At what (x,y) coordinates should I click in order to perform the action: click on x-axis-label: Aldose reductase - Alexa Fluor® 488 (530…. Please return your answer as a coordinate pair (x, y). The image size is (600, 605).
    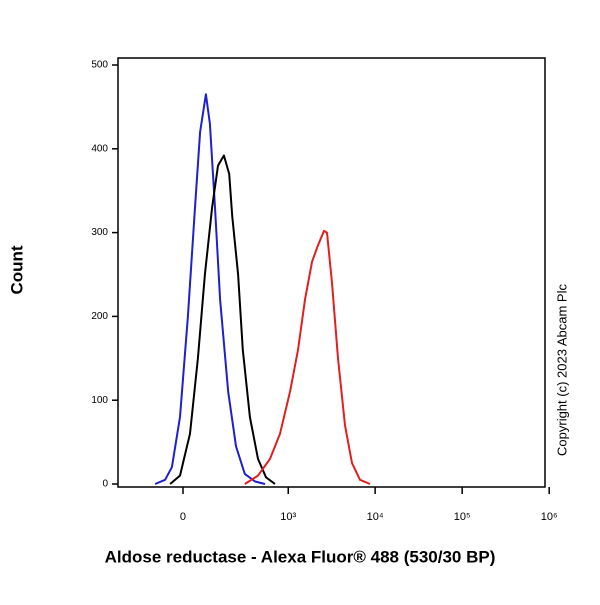
    Looking at the image, I should click on (300, 556).